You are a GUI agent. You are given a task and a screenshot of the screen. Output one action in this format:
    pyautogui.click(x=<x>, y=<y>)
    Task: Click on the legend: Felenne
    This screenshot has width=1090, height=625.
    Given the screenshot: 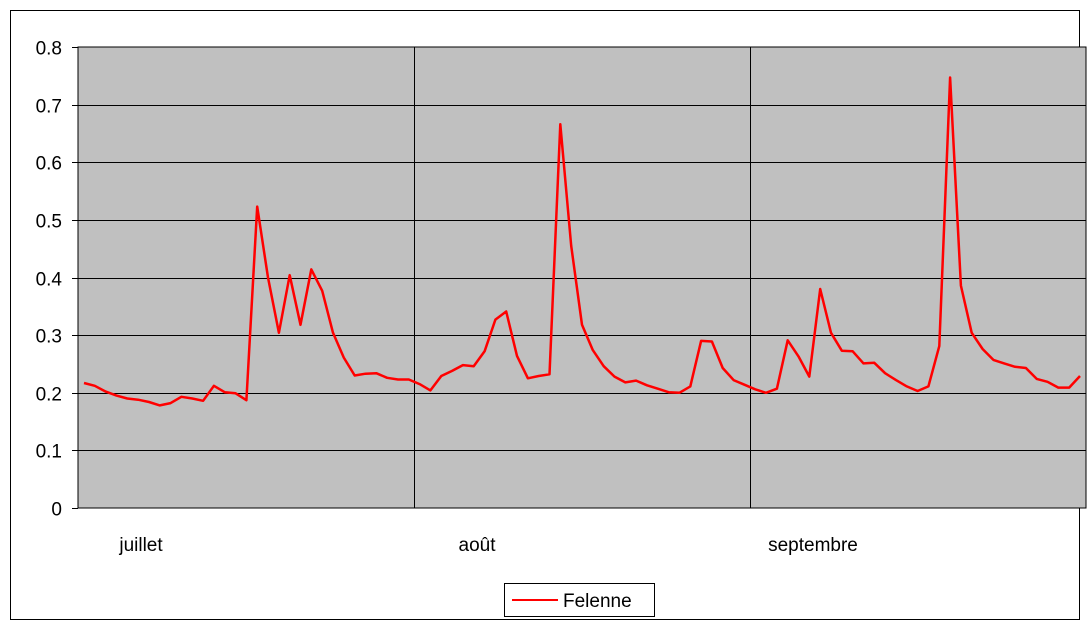 What is the action you would take?
    pyautogui.click(x=579, y=600)
    